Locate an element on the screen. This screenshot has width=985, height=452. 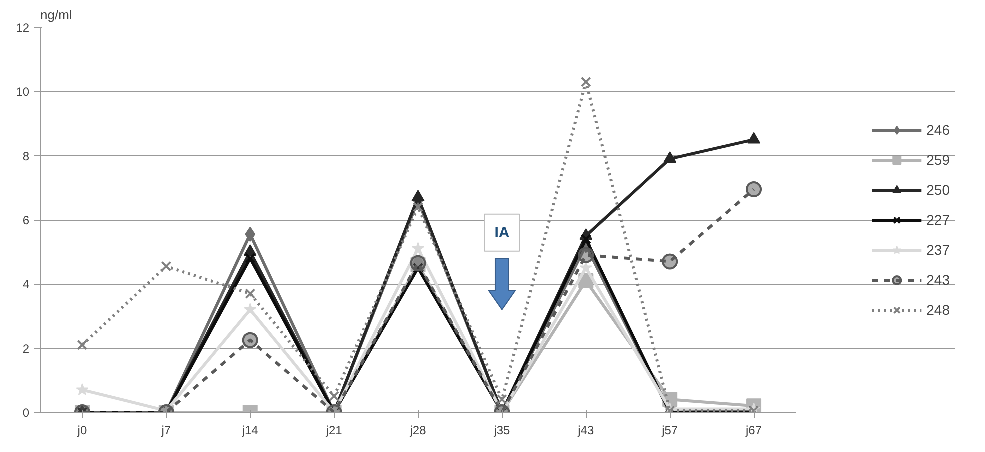
x-tick-label: j28 is located at coordinates (418, 431).